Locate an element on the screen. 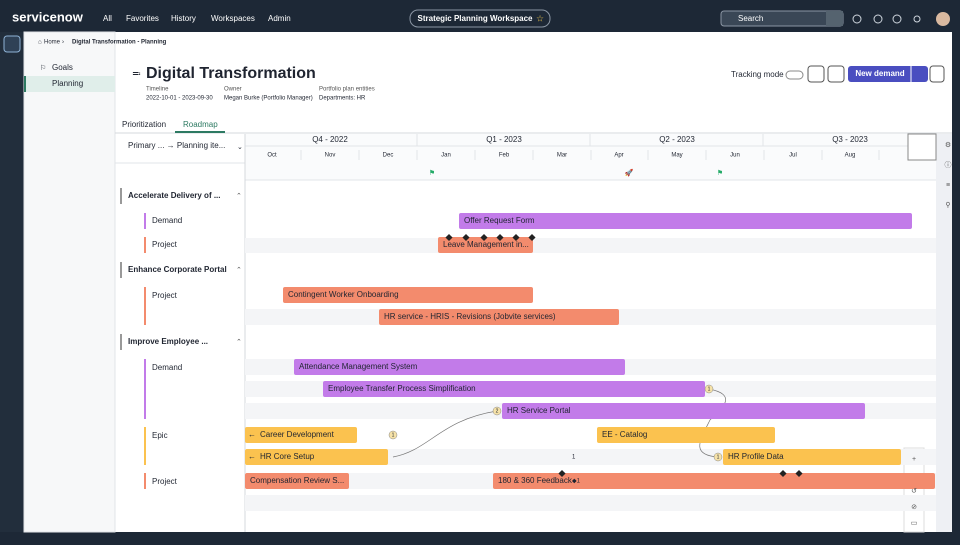 The width and height of the screenshot is (960, 545). bar-label: HR Service Portal is located at coordinates (539, 410).